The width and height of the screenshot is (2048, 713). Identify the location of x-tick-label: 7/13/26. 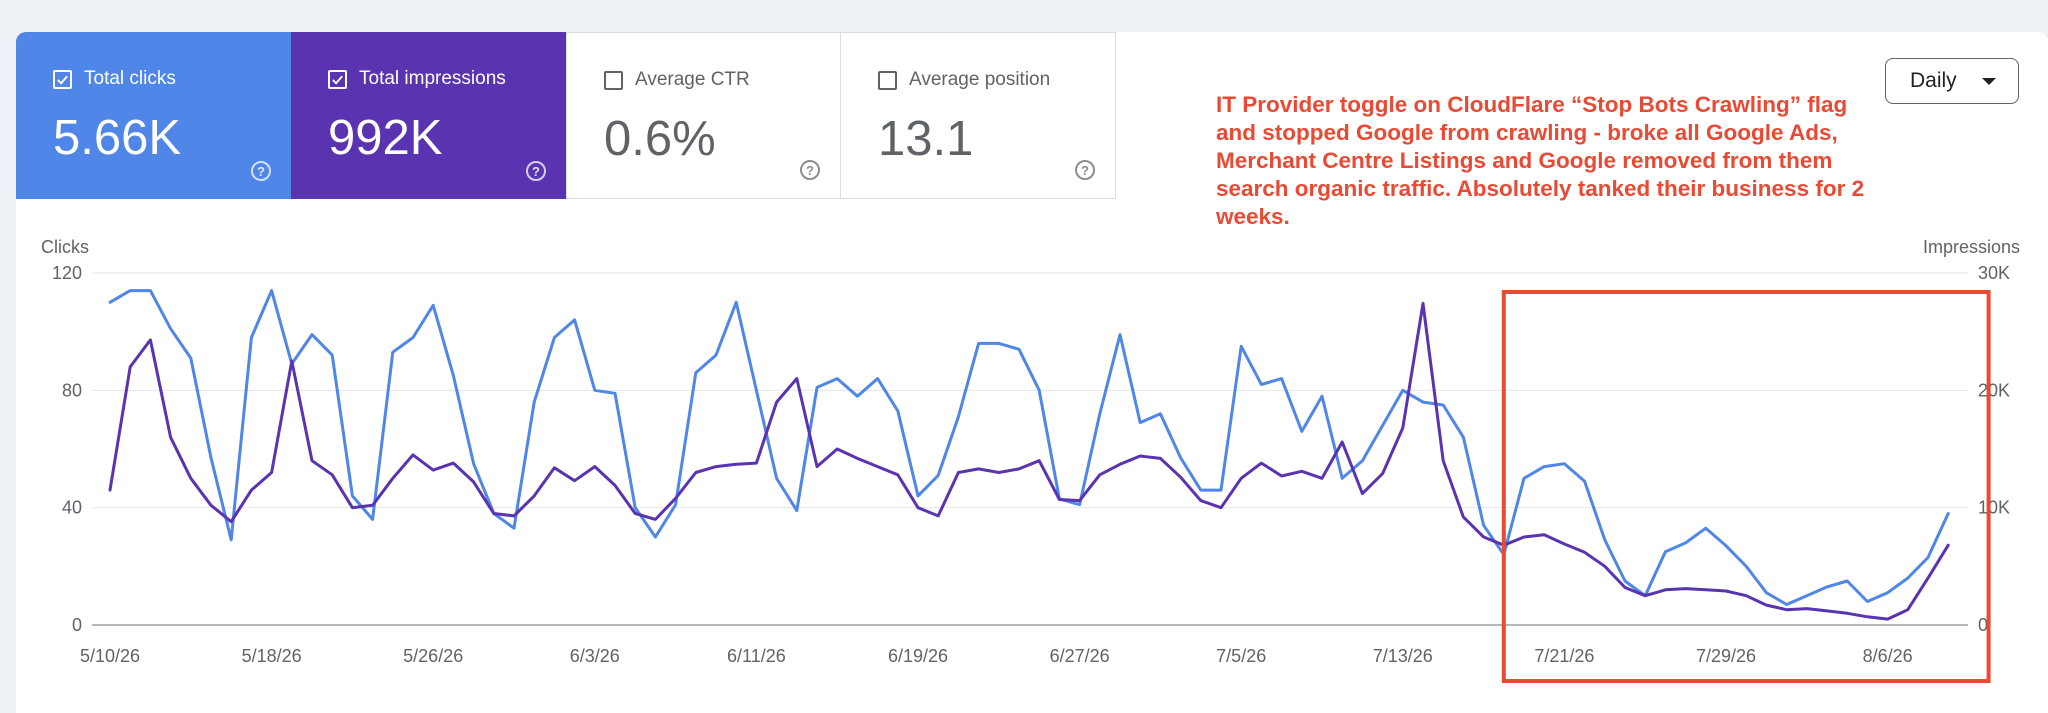
(1403, 656).